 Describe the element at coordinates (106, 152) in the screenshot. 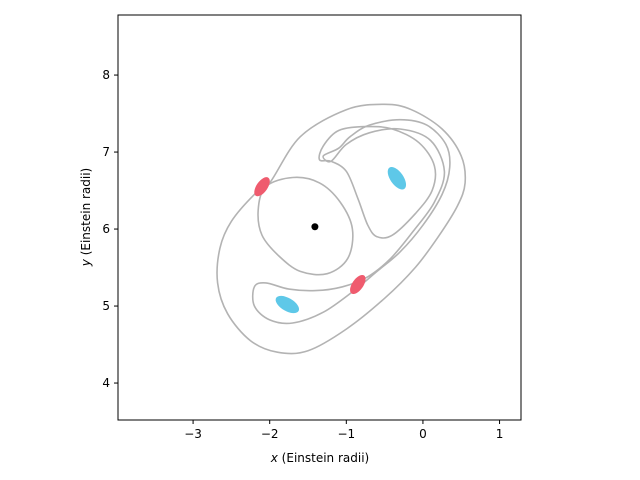

I see `y-tick-label: 7` at that location.